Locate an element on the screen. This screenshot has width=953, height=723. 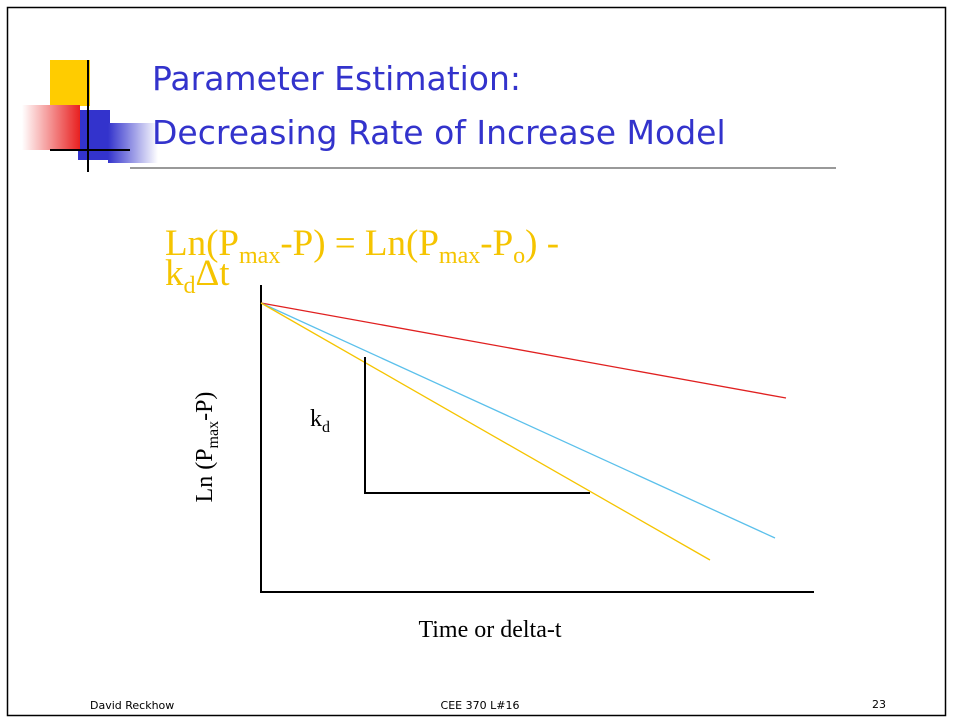
footer-course: CEE 370 L#16 is located at coordinates (480, 705).